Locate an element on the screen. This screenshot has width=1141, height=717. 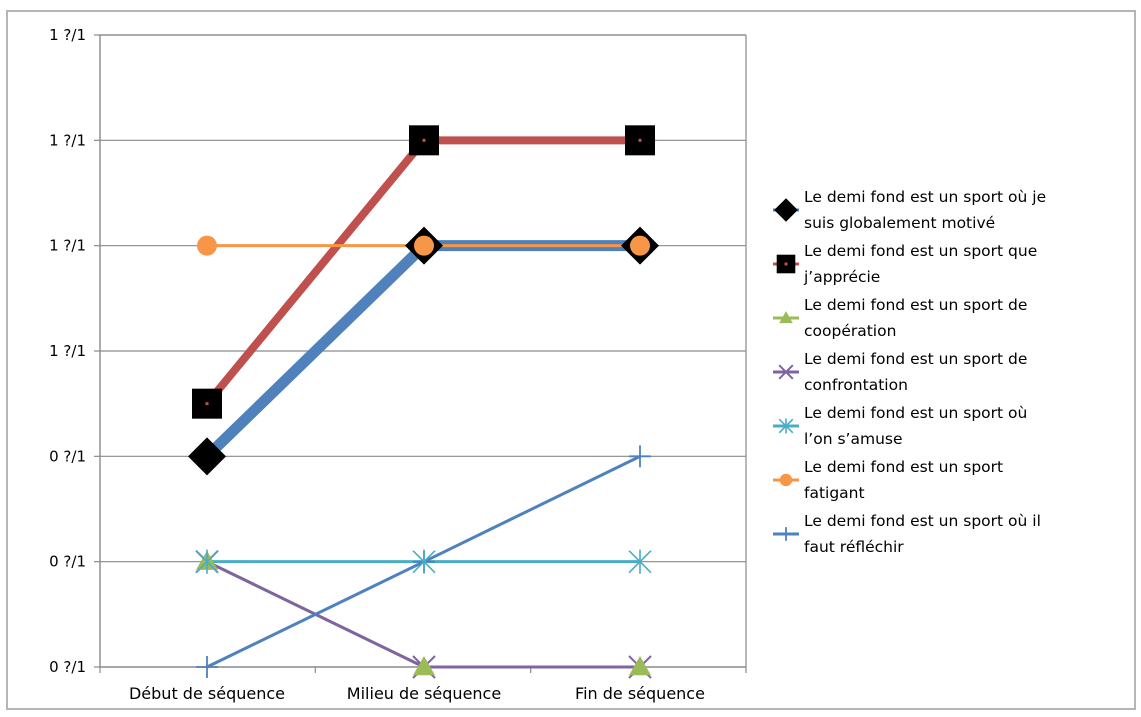
legend-label: coopération is located at coordinates (850, 331).